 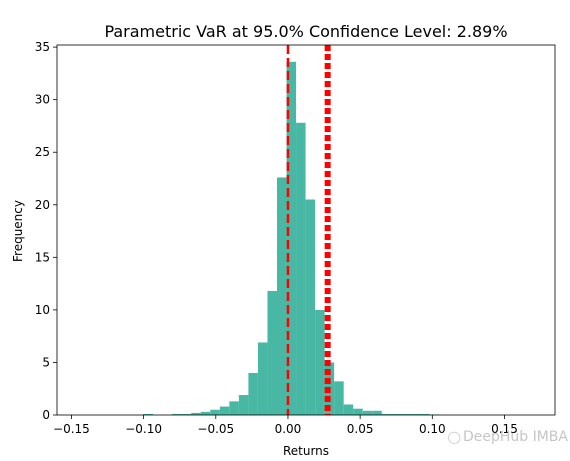 What do you see at coordinates (306, 451) in the screenshot?
I see `x-axis-label: Returns` at bounding box center [306, 451].